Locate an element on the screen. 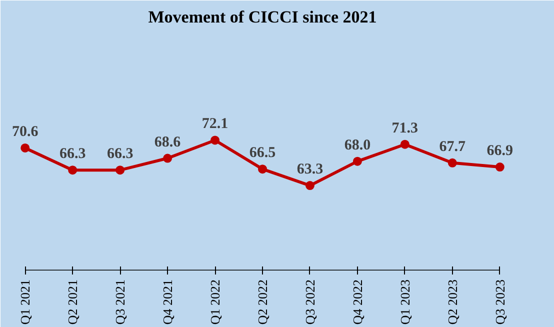  data-label: 72.1 is located at coordinates (215, 124).